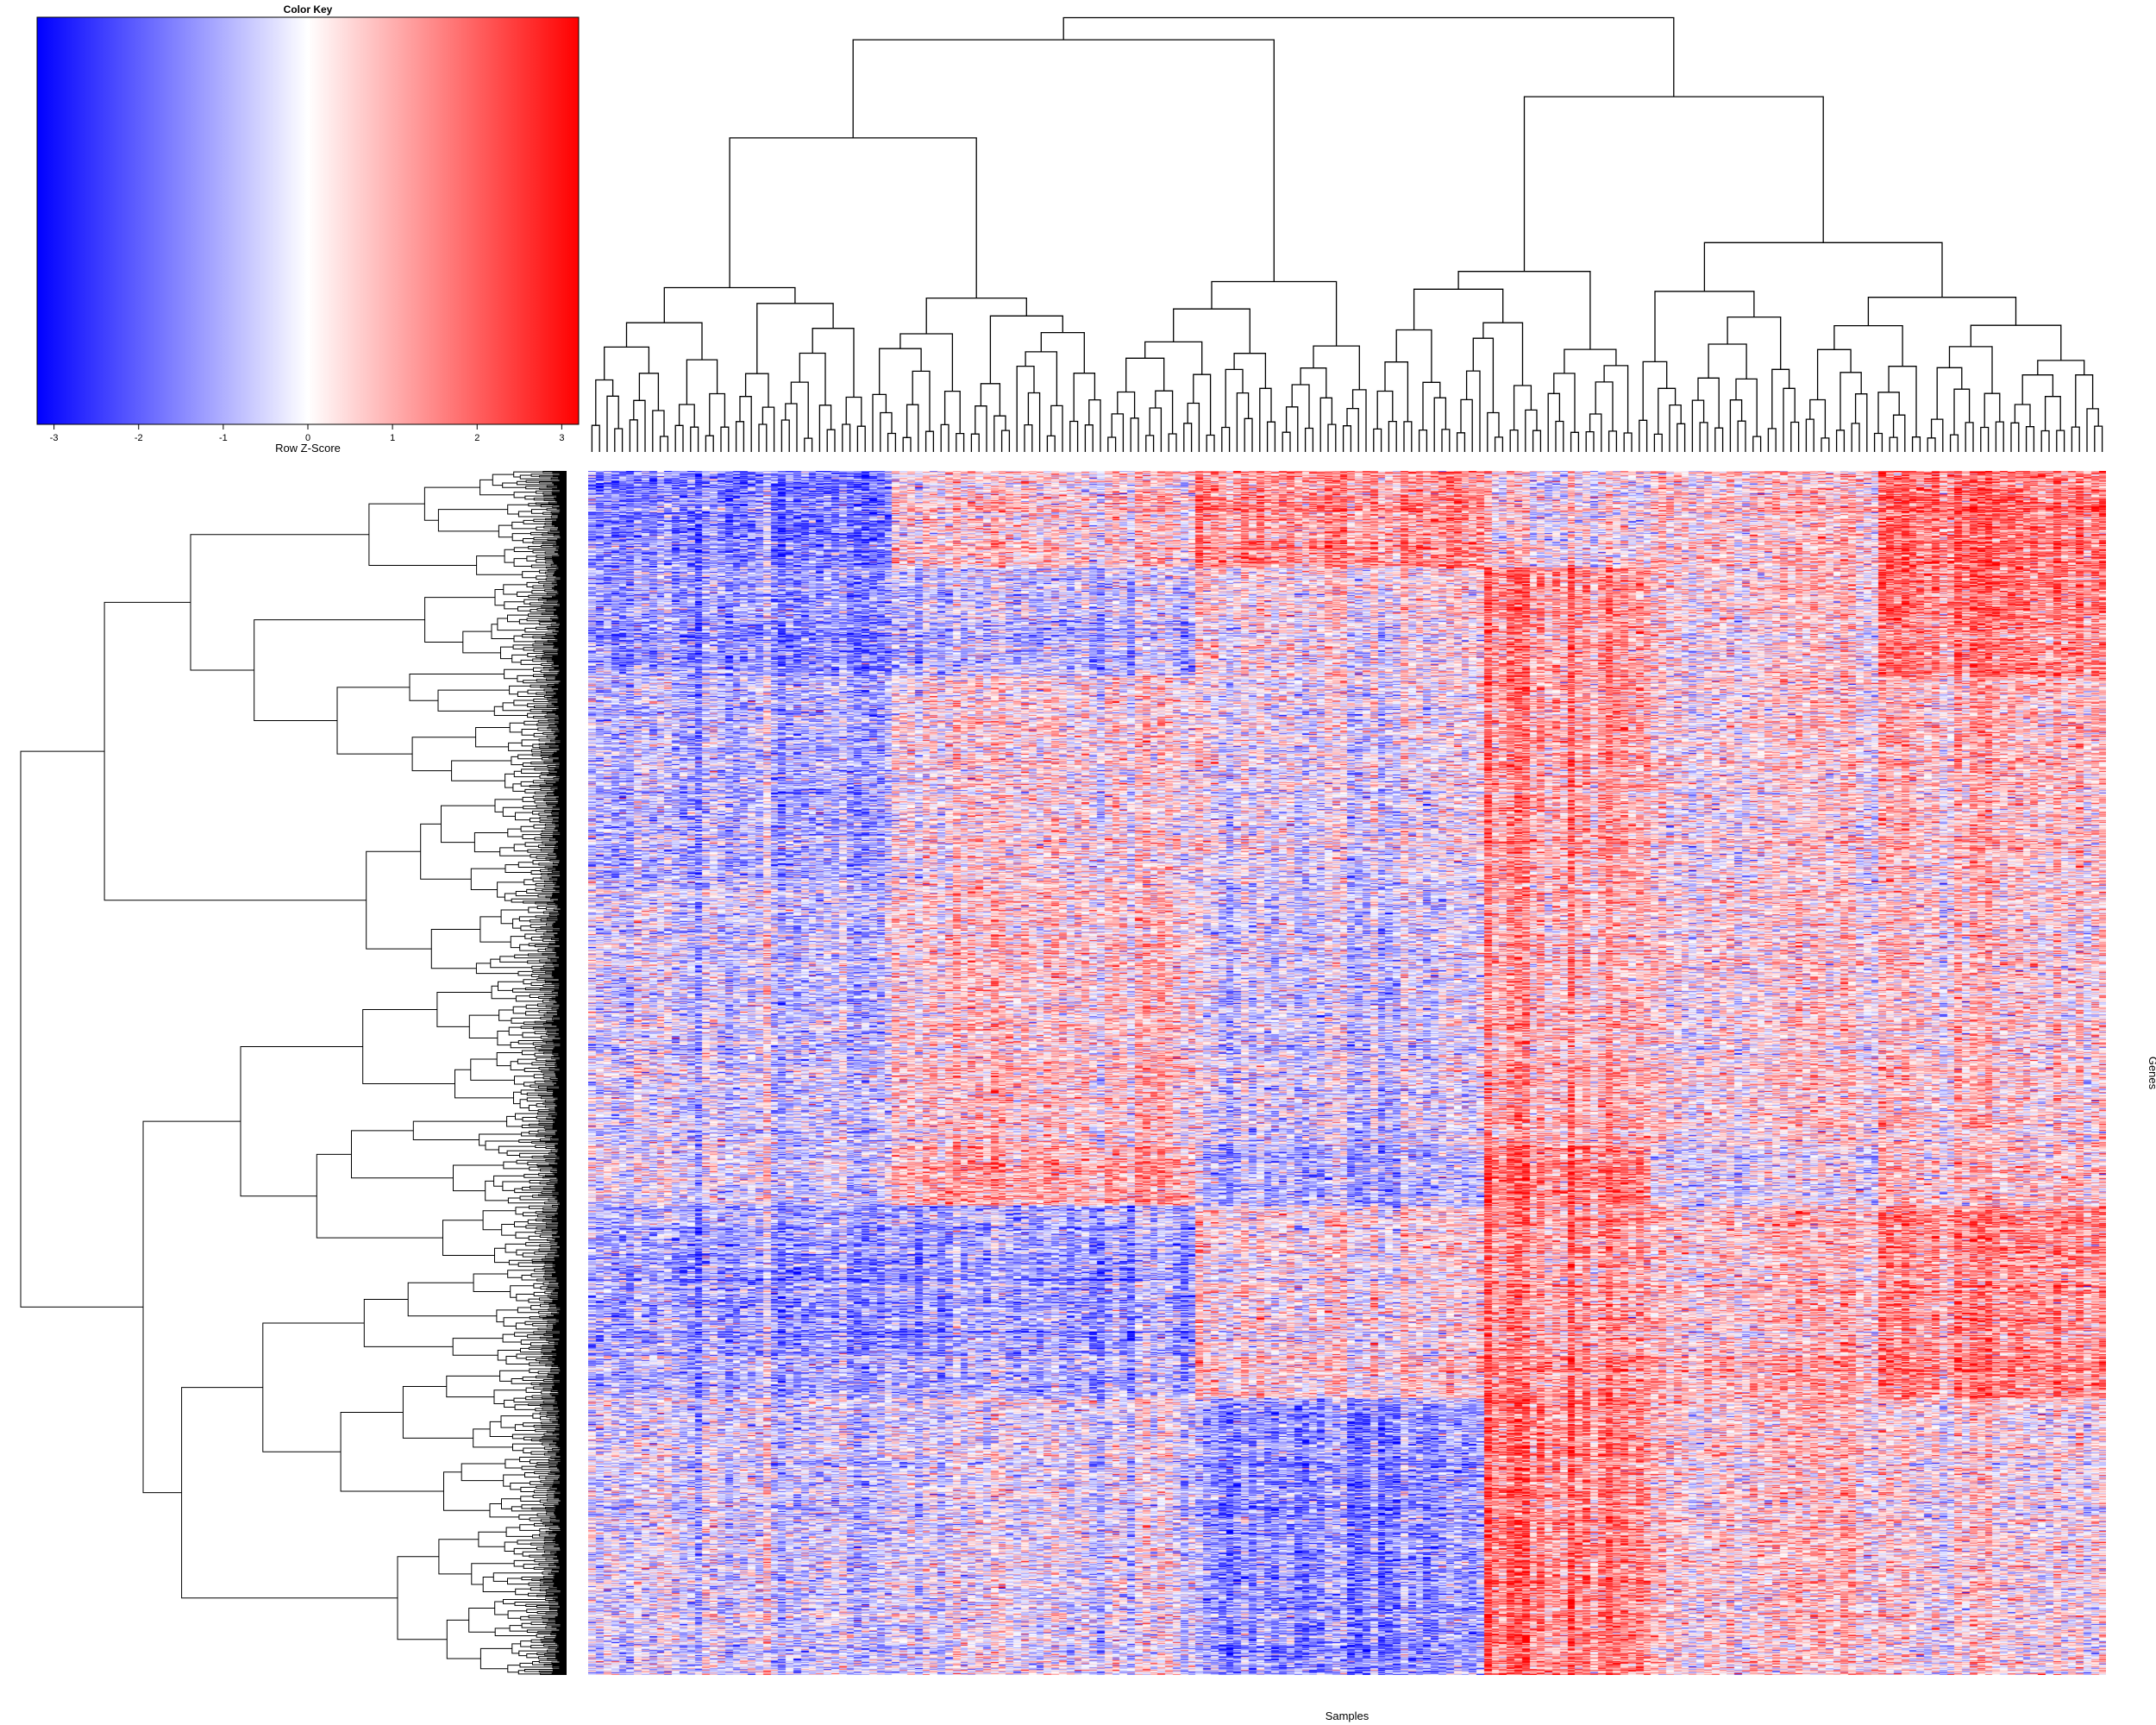  What do you see at coordinates (224, 438) in the screenshot?
I see `color-key-tick-label: -1` at bounding box center [224, 438].